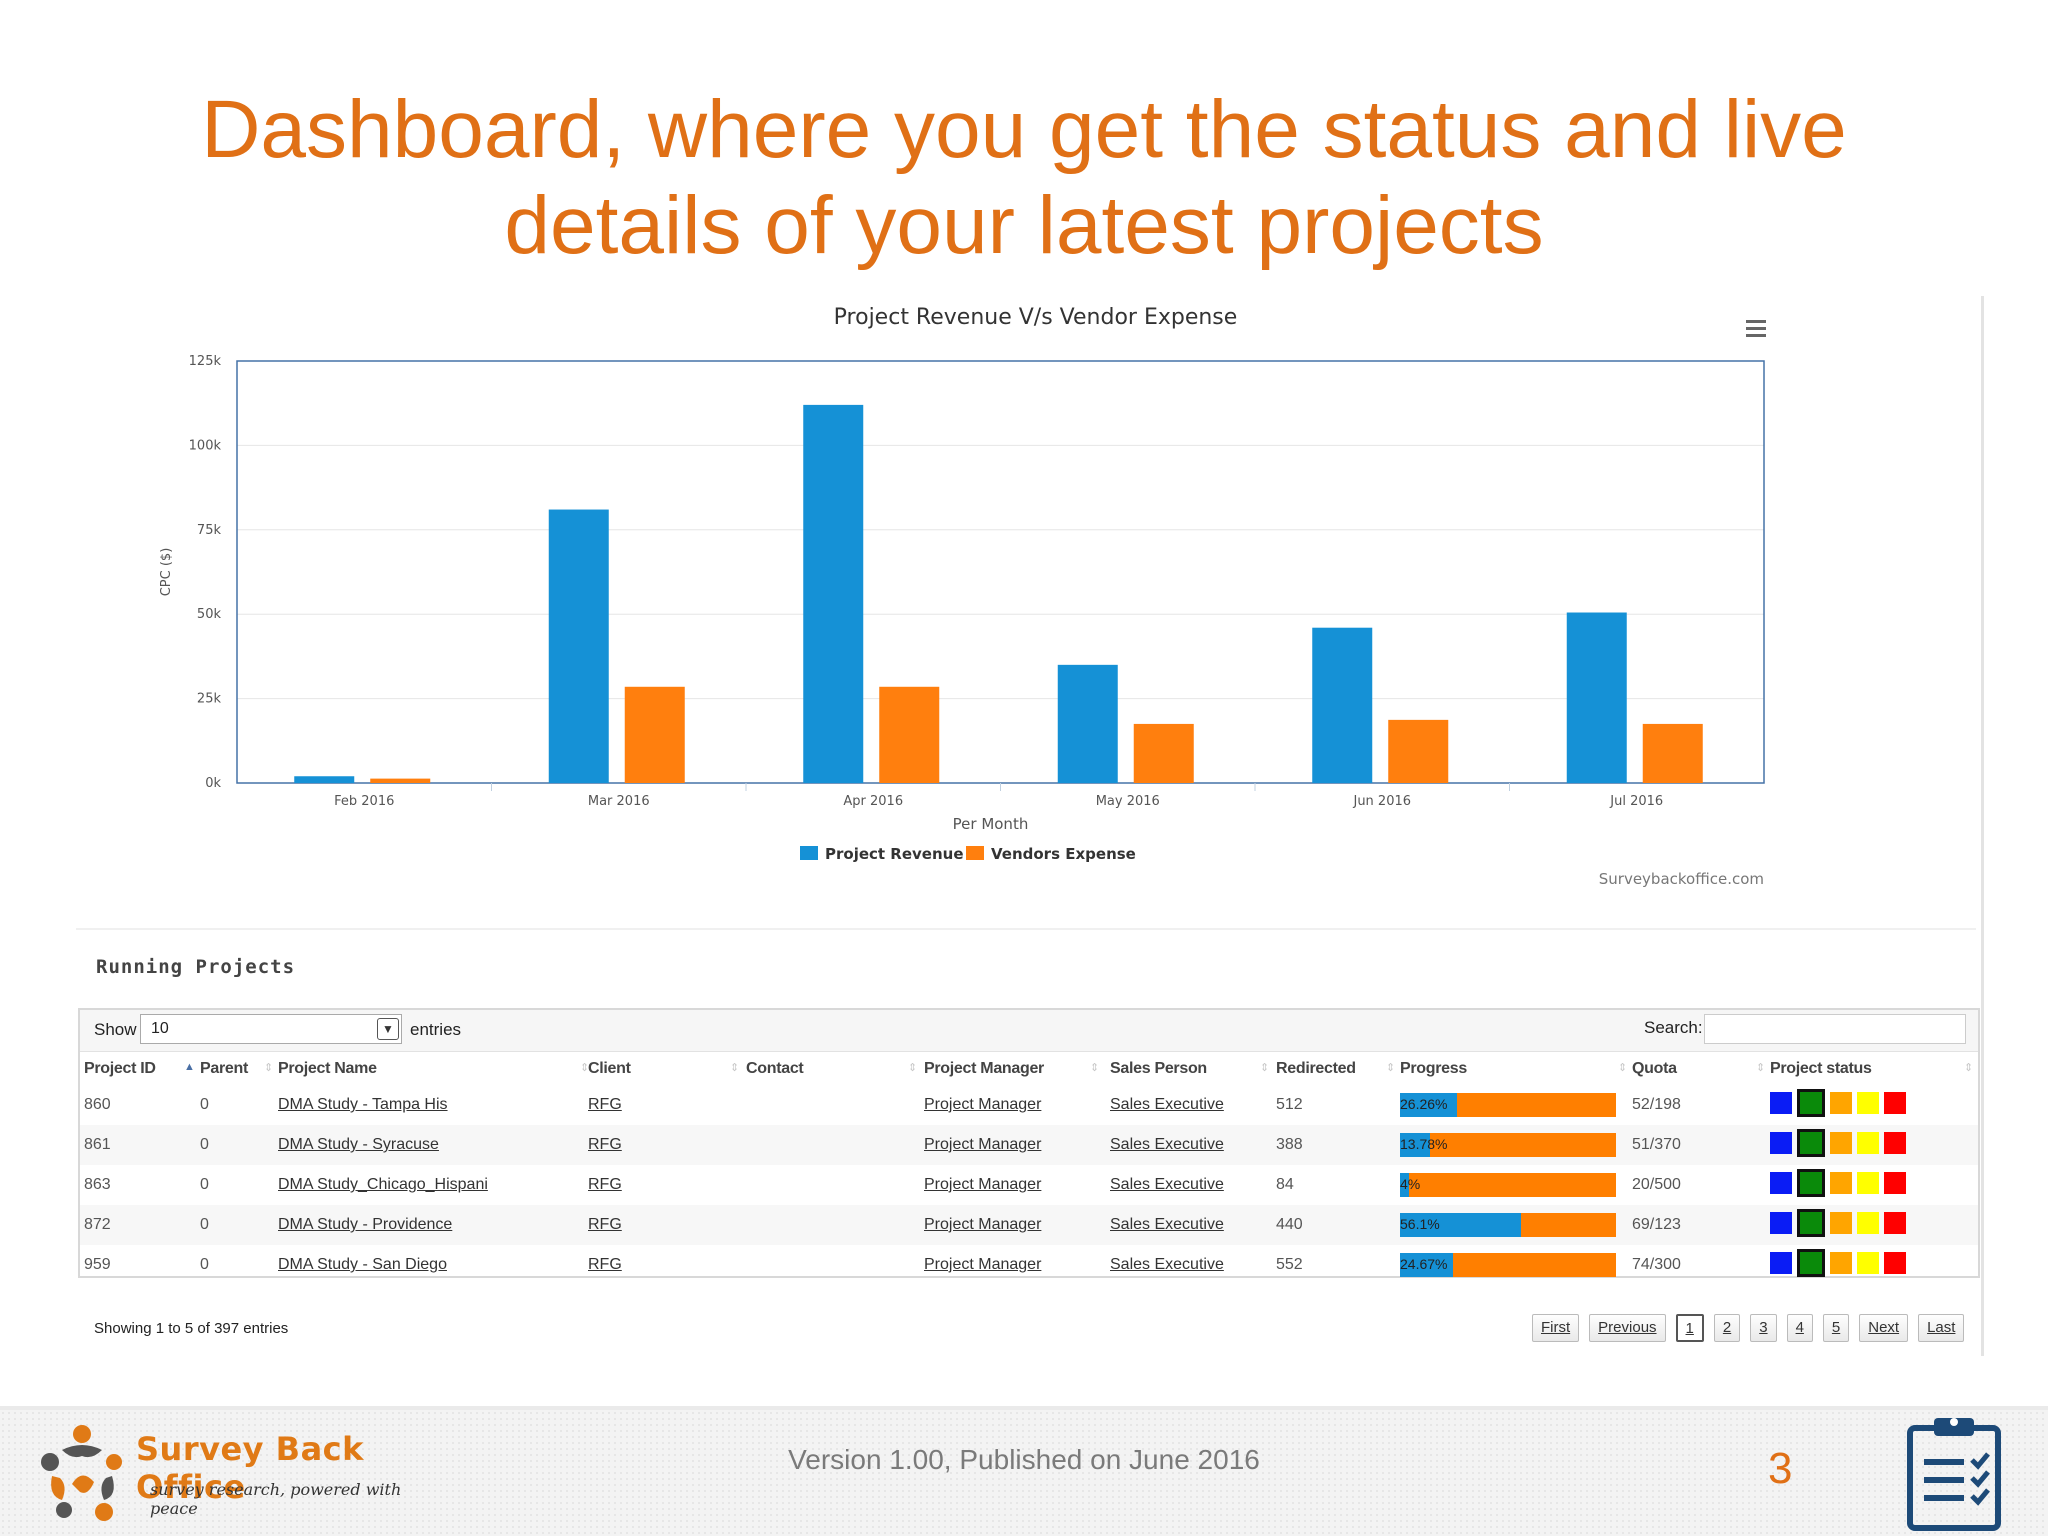 Image resolution: width=2048 pixels, height=1536 pixels. What do you see at coordinates (1941, 1328) in the screenshot?
I see `page-button-last: Last` at bounding box center [1941, 1328].